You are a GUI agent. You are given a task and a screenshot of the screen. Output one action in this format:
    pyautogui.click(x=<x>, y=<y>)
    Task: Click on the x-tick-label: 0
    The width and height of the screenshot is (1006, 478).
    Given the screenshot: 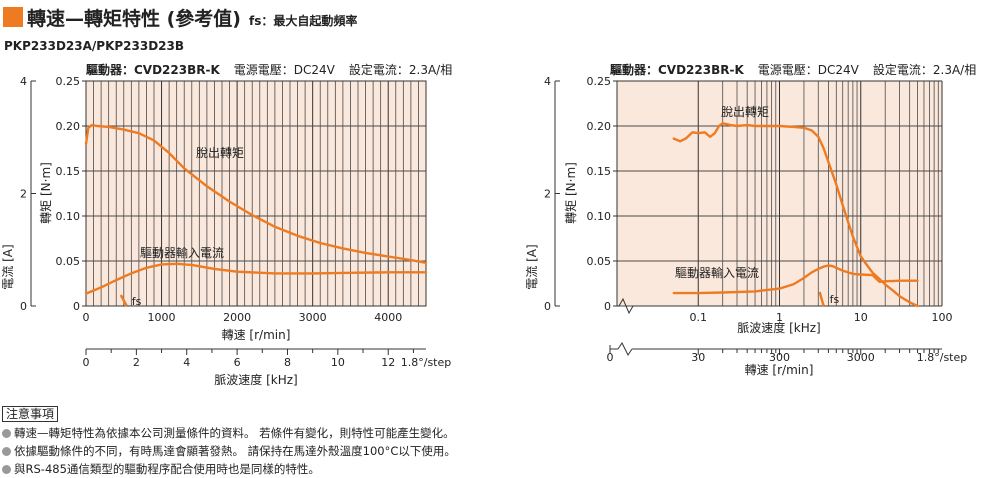 What is the action you would take?
    pyautogui.click(x=86, y=317)
    